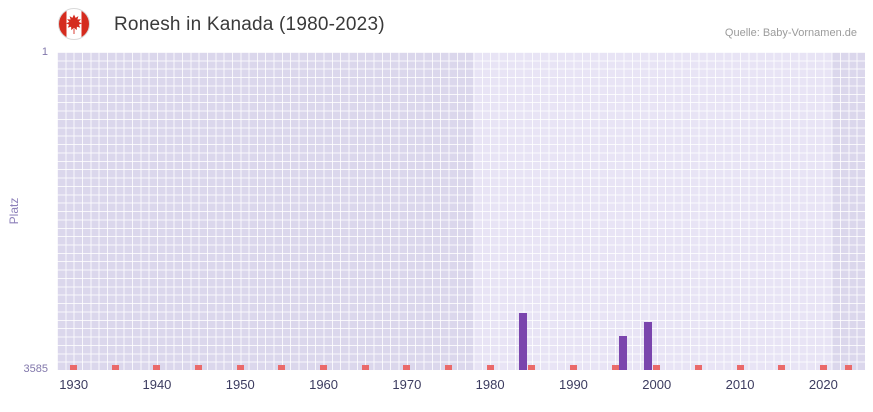 Image resolution: width=873 pixels, height=412 pixels. I want to click on x-tick-label: 1980, so click(490, 384).